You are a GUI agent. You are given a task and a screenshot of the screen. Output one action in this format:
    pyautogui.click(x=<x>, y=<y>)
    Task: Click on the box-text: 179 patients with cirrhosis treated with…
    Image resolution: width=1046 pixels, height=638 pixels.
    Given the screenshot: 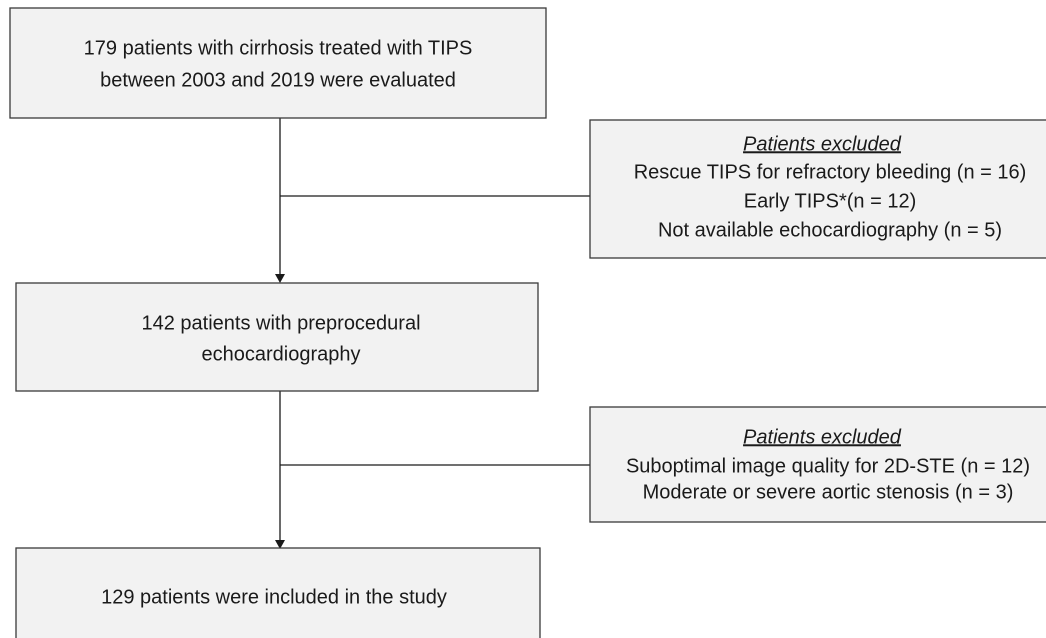 What is the action you would take?
    pyautogui.click(x=278, y=48)
    